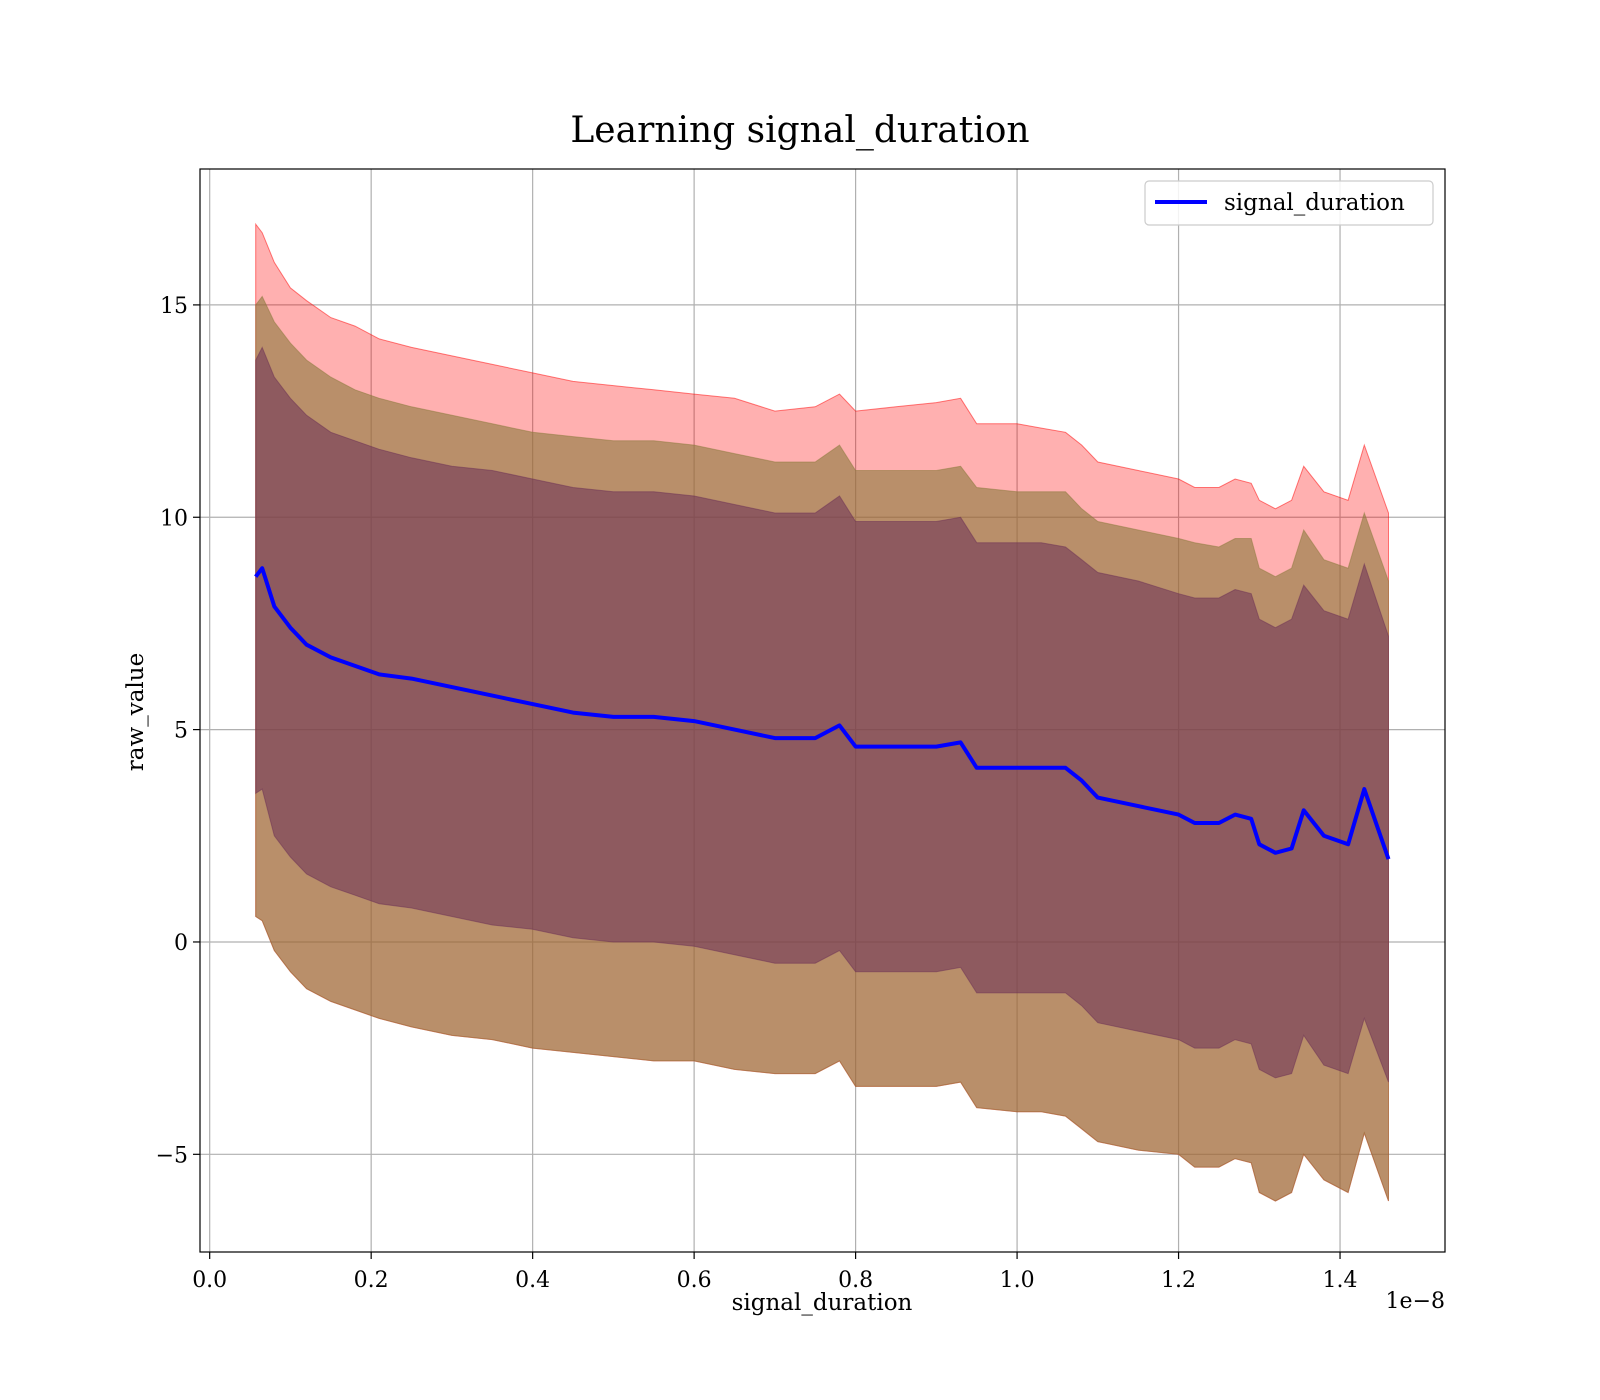 Image resolution: width=1600 pixels, height=1400 pixels. What do you see at coordinates (775, 1272) in the screenshot?
I see `x-axis-ticks: 0.0 0.2 0.4 0.6 0.8 1.0 1.2 1.4` at bounding box center [775, 1272].